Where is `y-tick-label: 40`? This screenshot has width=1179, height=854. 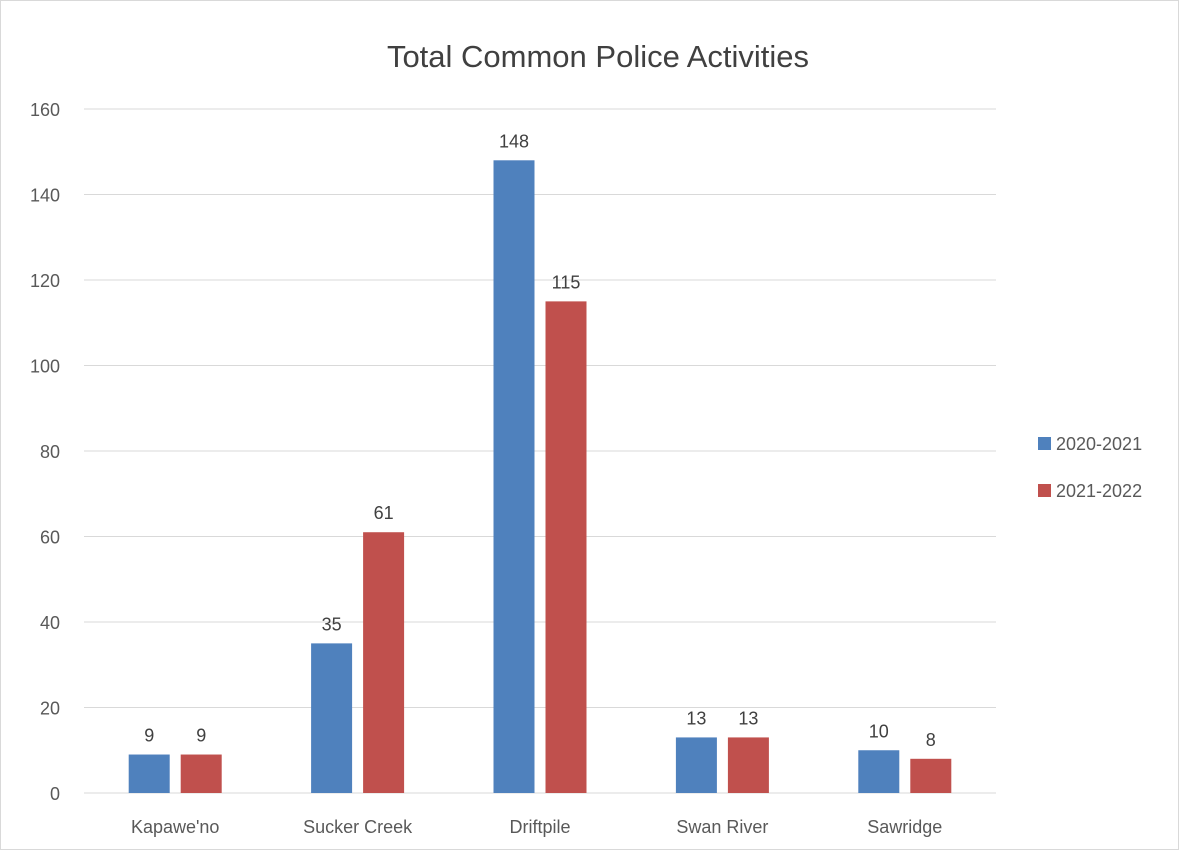
y-tick-label: 40 is located at coordinates (50, 623).